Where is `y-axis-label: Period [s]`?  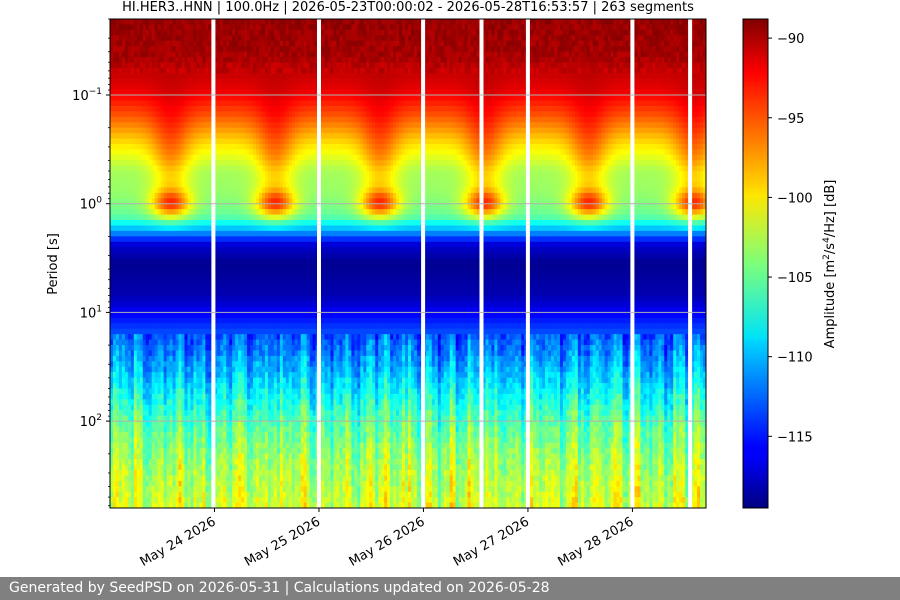
y-axis-label: Period [s] is located at coordinates (53, 264).